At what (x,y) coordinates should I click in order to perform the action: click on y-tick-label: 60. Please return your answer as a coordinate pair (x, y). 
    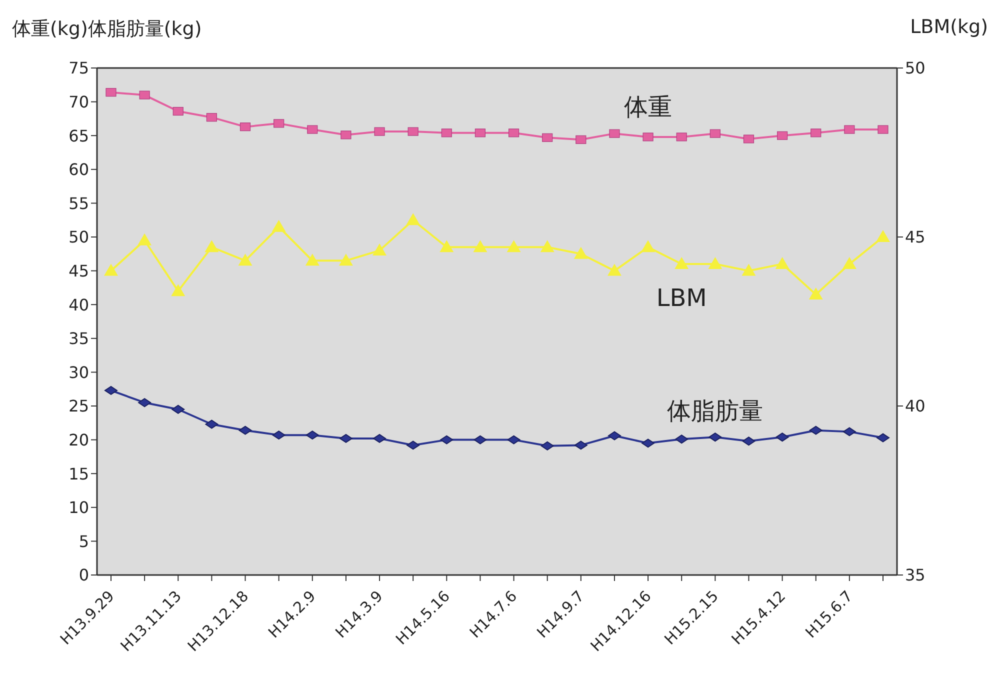
    Looking at the image, I should click on (78, 170).